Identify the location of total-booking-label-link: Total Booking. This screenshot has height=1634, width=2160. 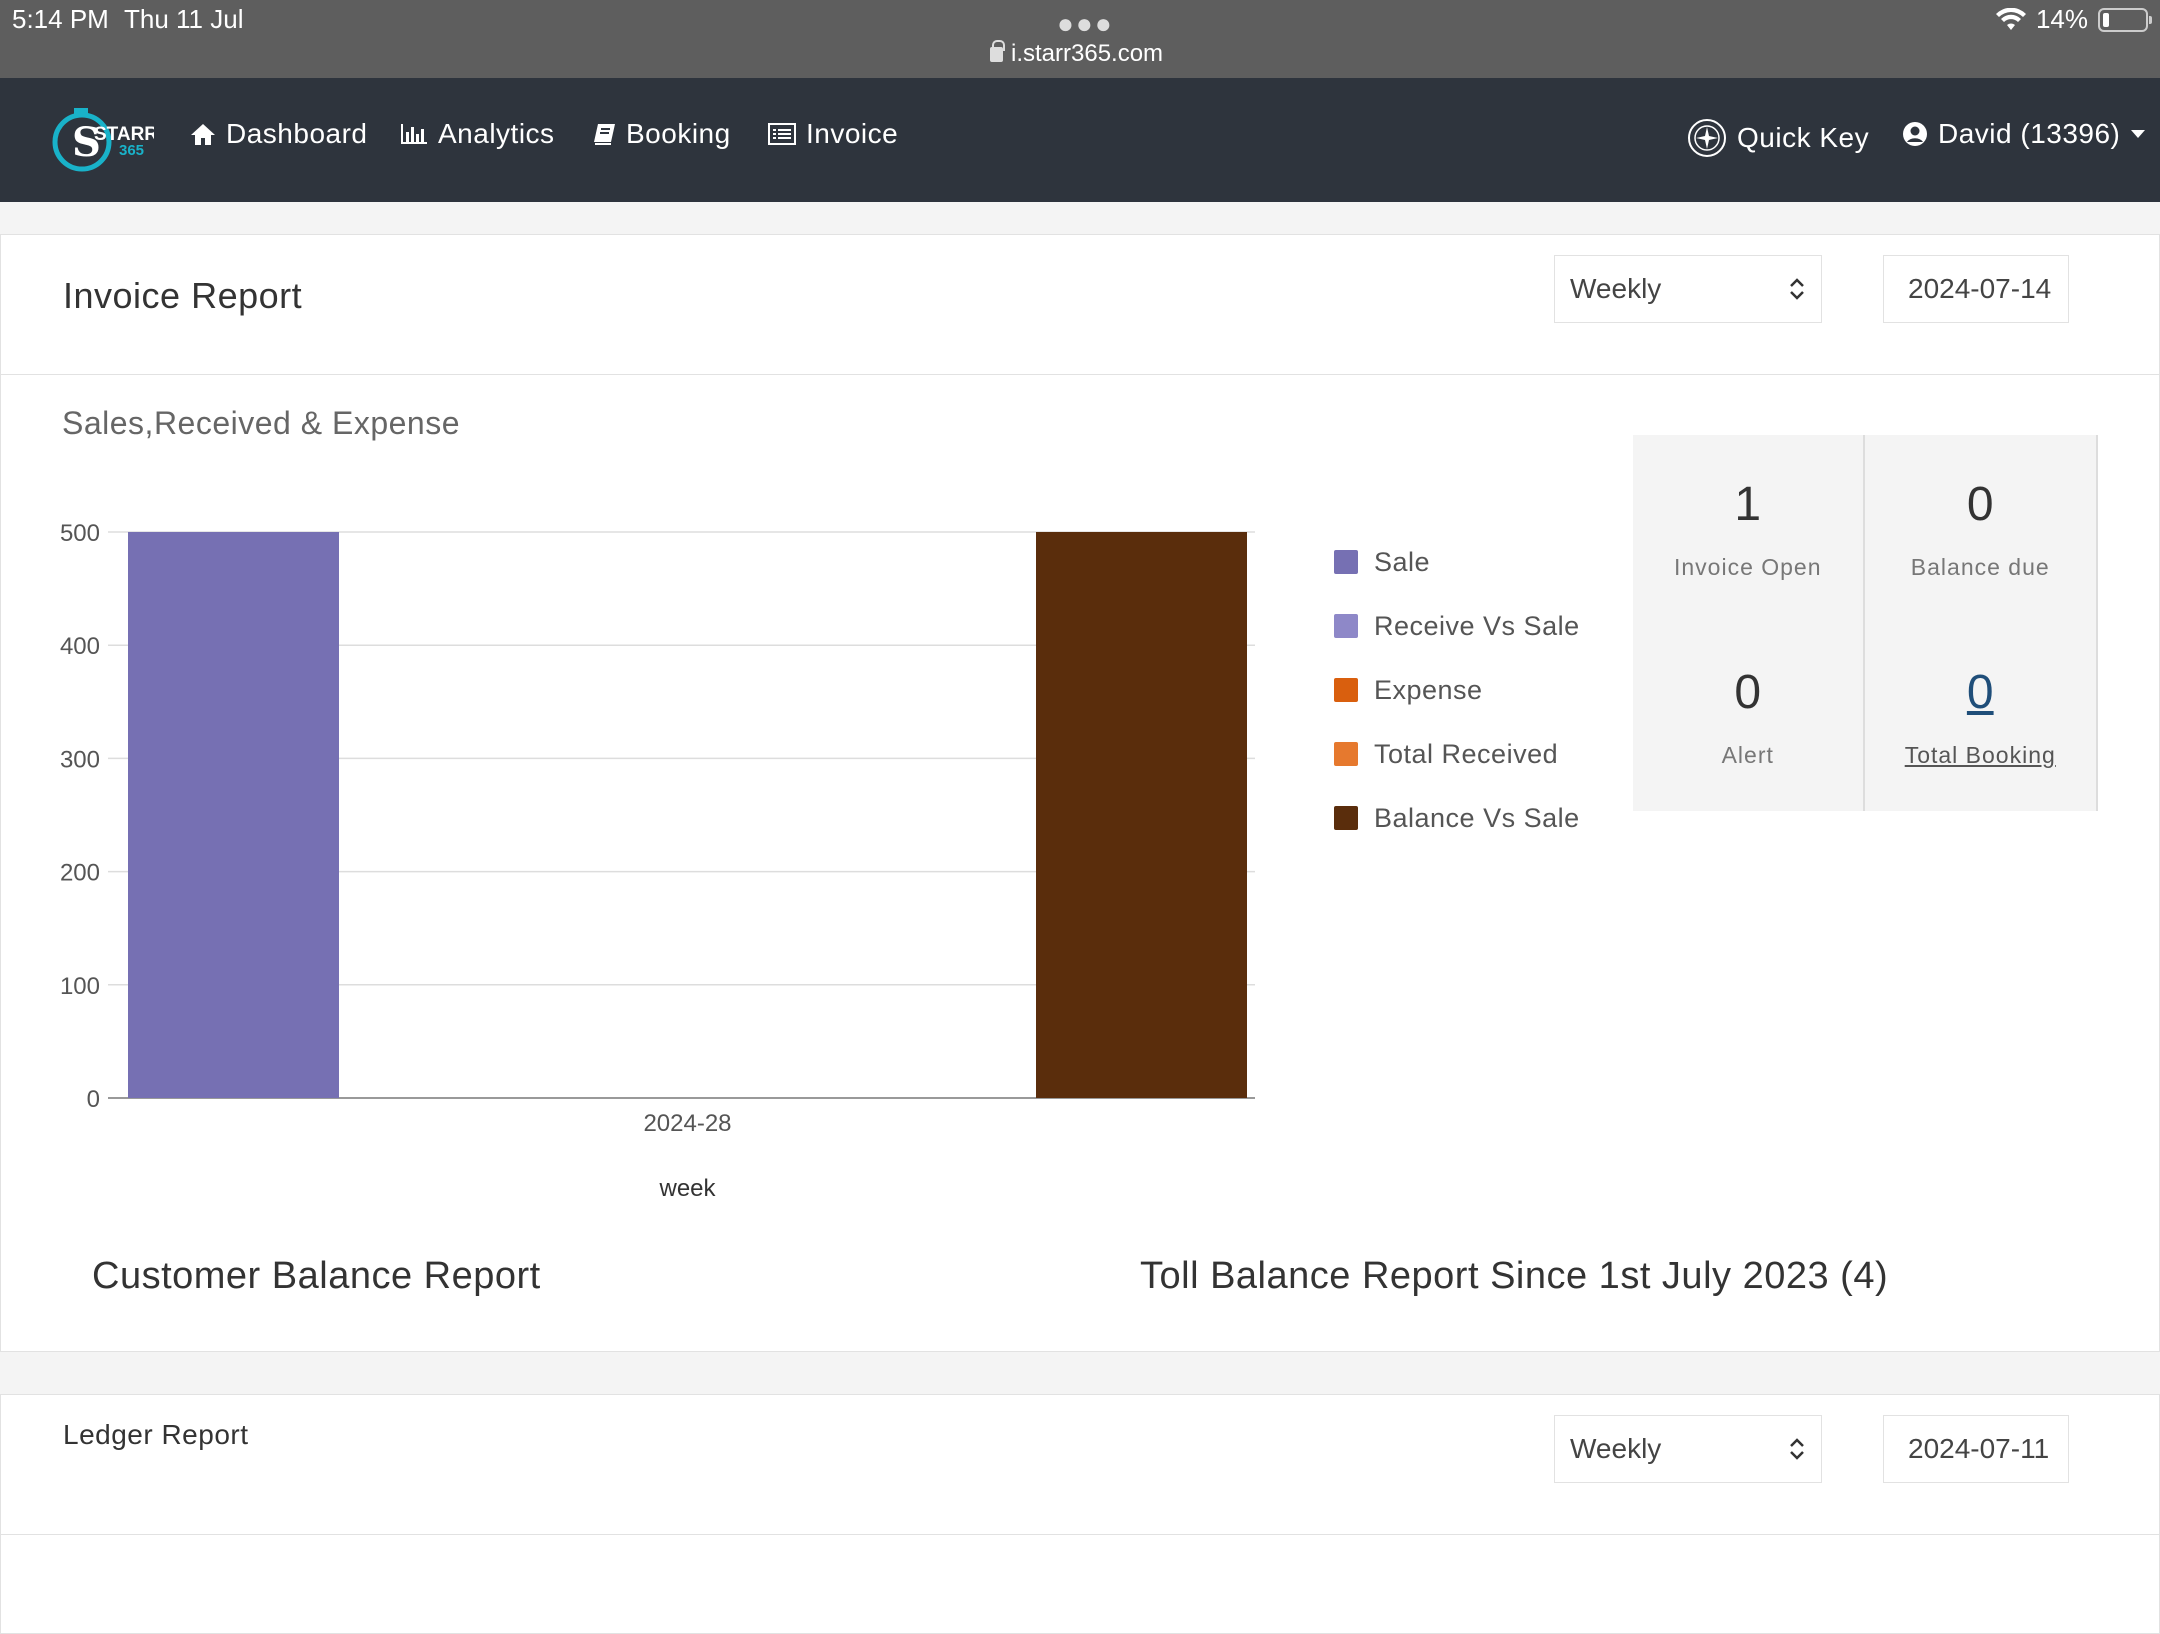
(1980, 755).